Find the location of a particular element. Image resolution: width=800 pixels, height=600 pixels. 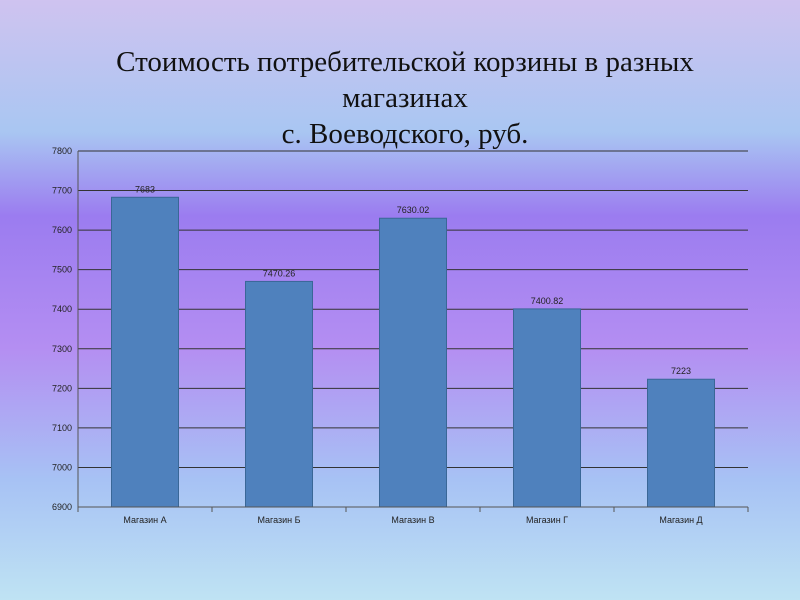

x-tick-label: Магазин А is located at coordinates (144, 520).